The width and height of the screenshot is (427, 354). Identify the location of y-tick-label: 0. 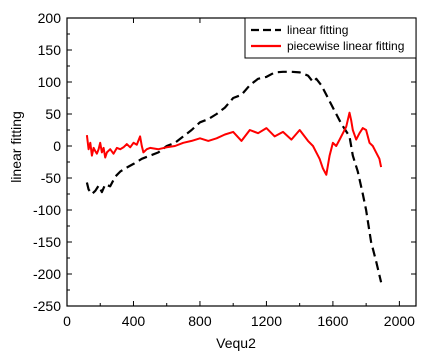
(57, 146).